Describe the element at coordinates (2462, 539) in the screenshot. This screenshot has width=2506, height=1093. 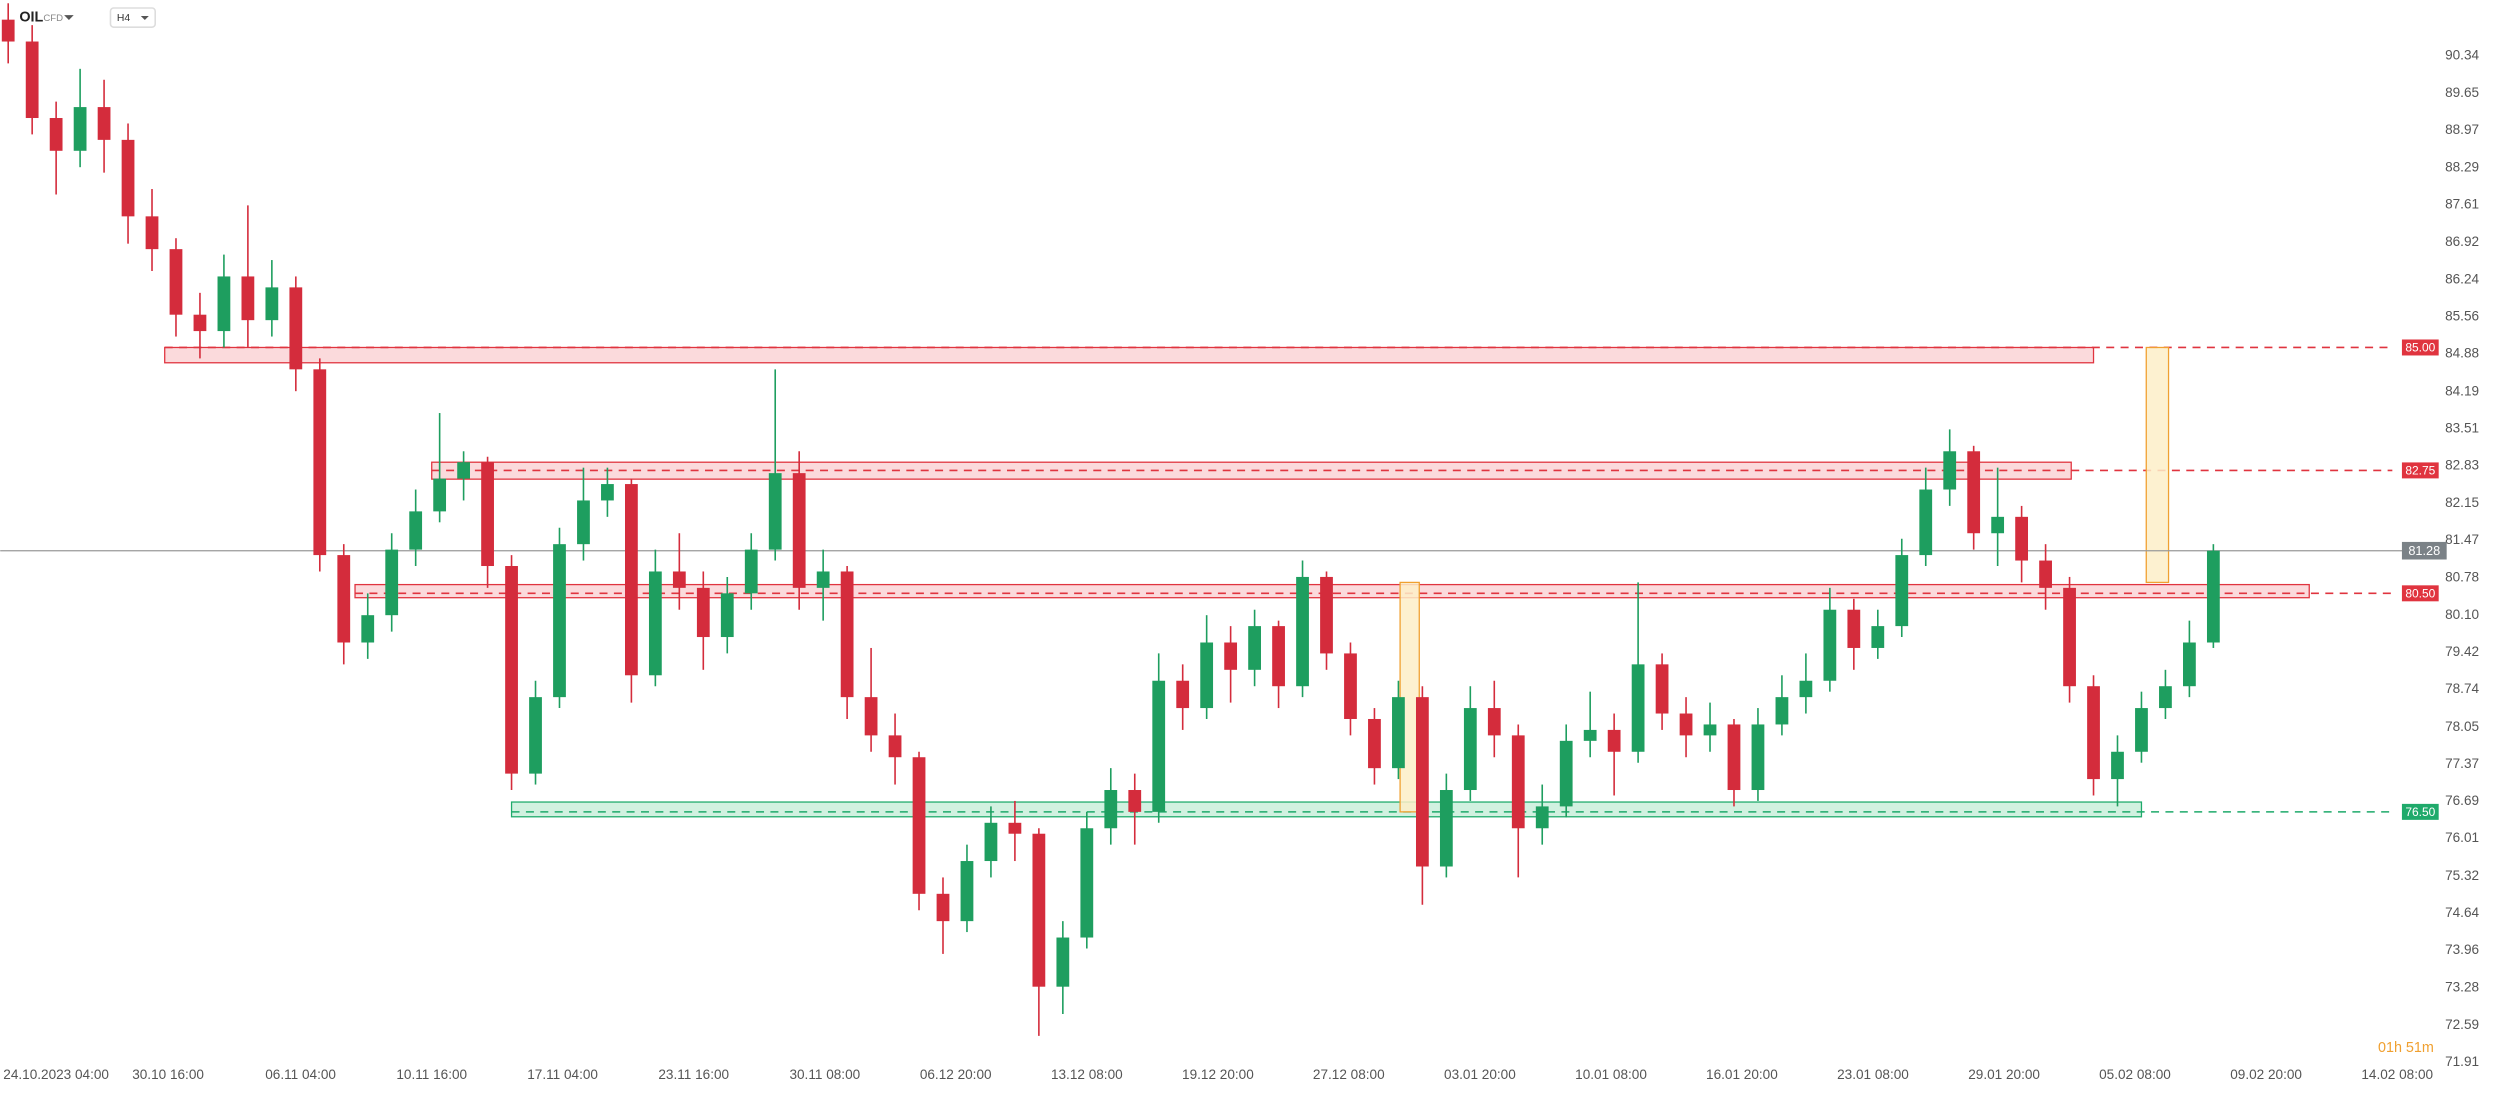
I see `y-tick-label: 81.47` at that location.